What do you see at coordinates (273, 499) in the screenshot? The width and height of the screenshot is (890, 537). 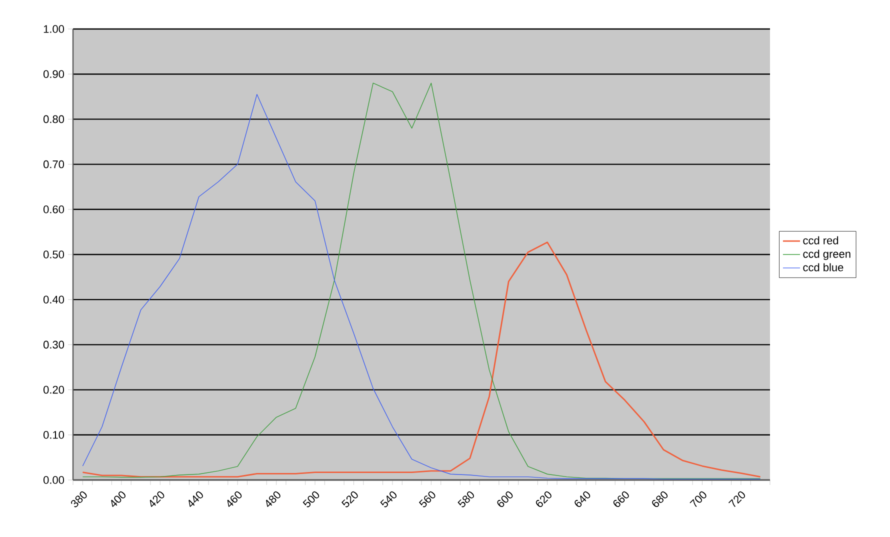 I see `x-tick-label: 480` at bounding box center [273, 499].